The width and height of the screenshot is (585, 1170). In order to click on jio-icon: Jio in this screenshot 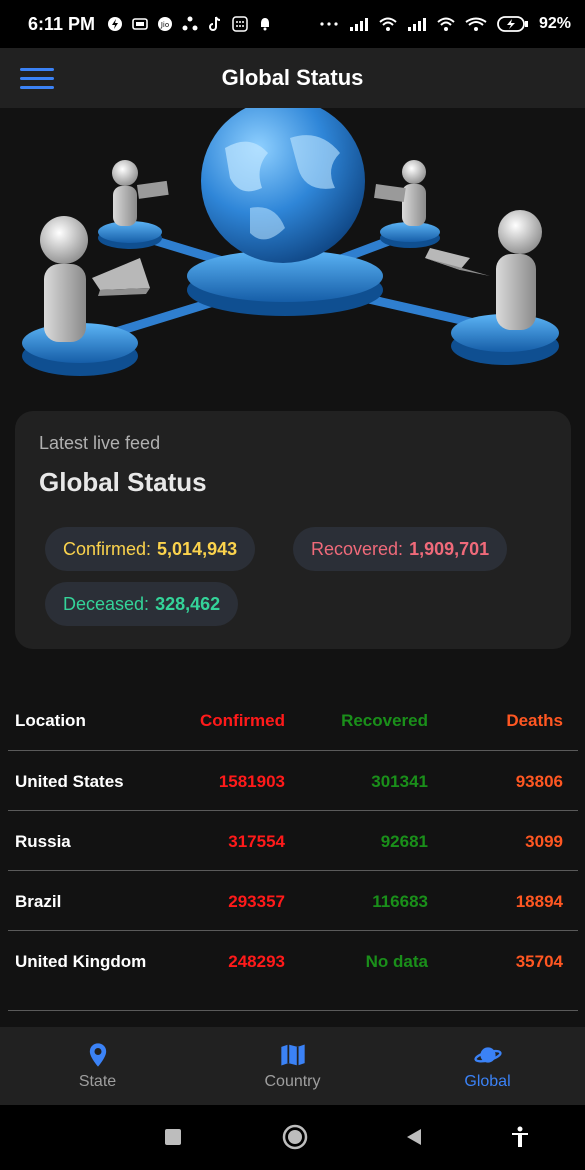, I will do `click(165, 24)`.